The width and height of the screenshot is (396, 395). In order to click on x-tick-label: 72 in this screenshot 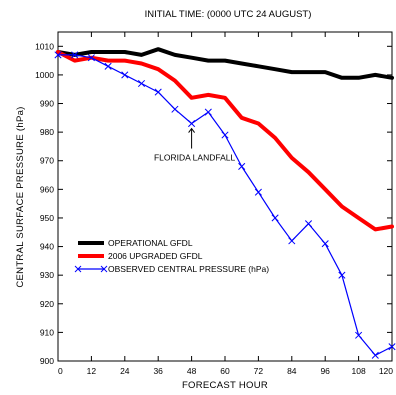, I will do `click(259, 371)`.